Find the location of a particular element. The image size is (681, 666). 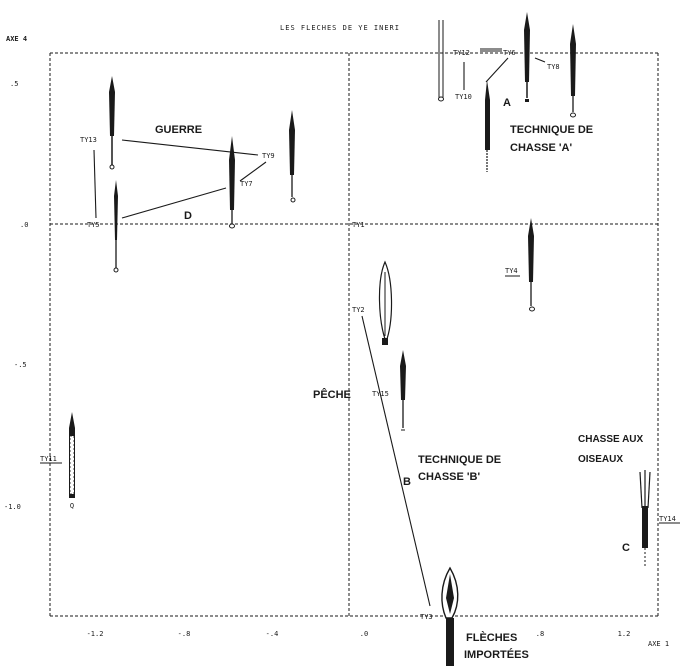

point-label-ty4: TY4 is located at coordinates (511, 271).